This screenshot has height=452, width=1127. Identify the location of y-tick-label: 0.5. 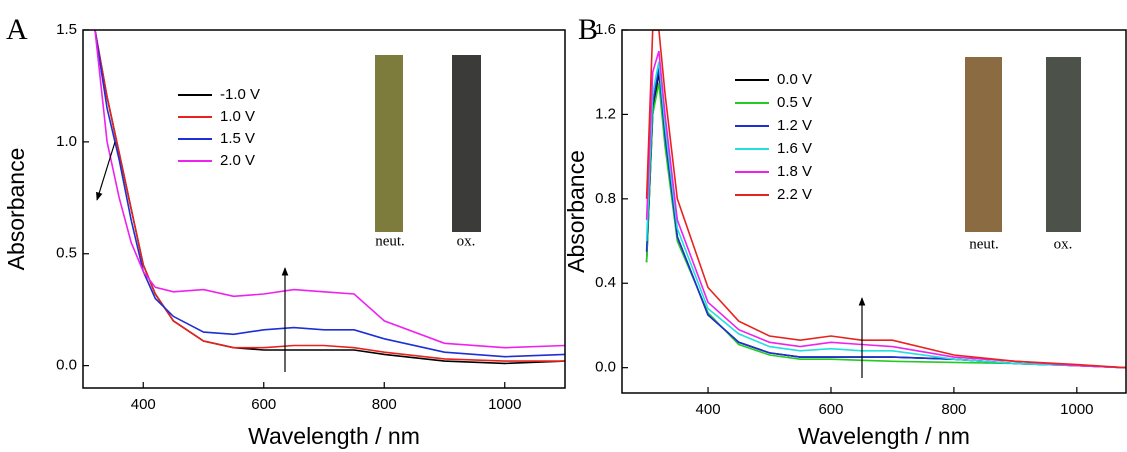
(66, 253).